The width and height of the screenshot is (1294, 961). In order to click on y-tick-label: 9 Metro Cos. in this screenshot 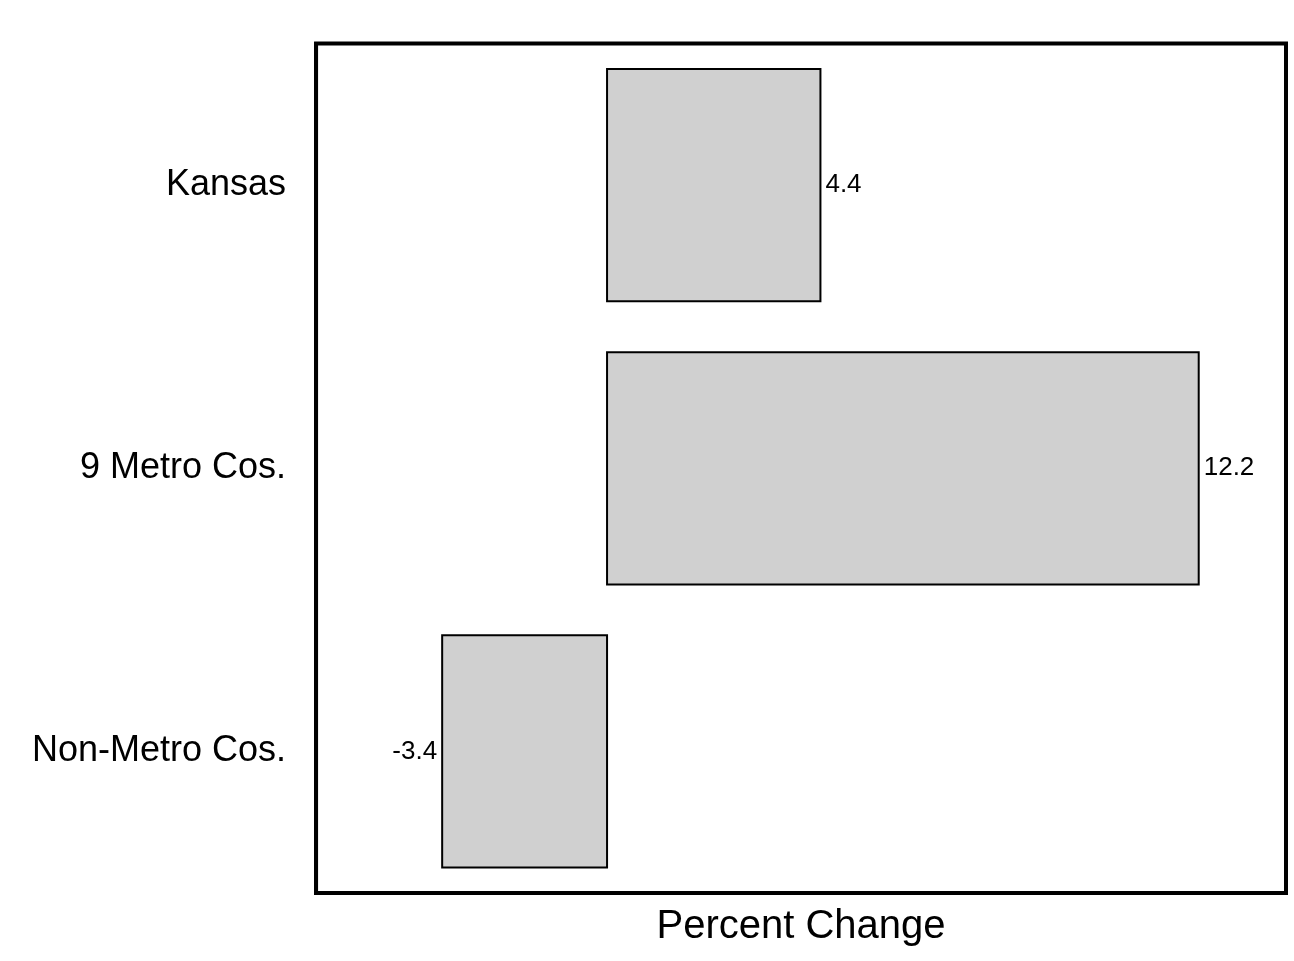, I will do `click(183, 466)`.